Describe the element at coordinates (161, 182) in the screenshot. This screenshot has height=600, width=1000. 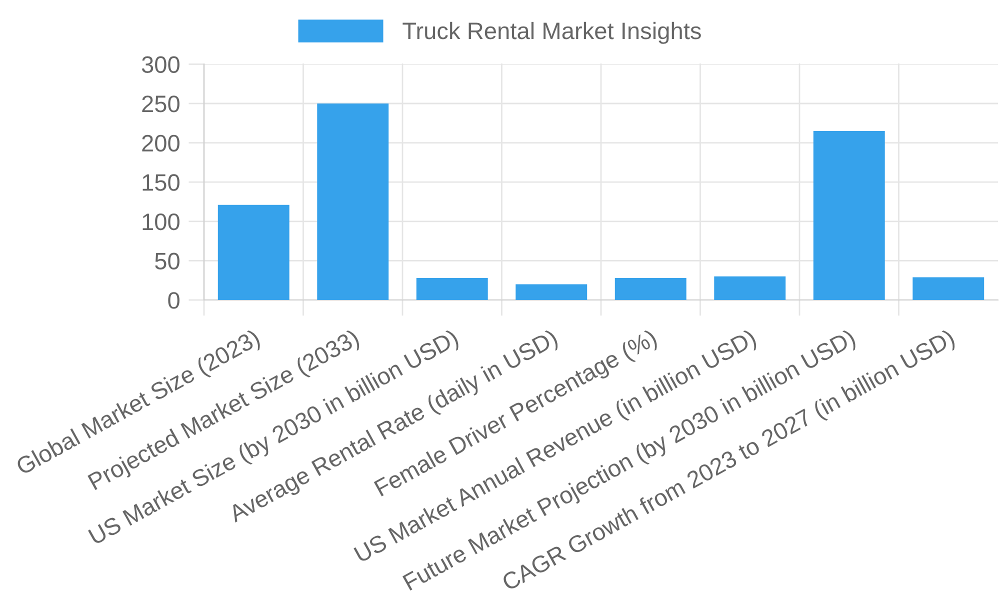
I see `y-tick-label: 150` at that location.